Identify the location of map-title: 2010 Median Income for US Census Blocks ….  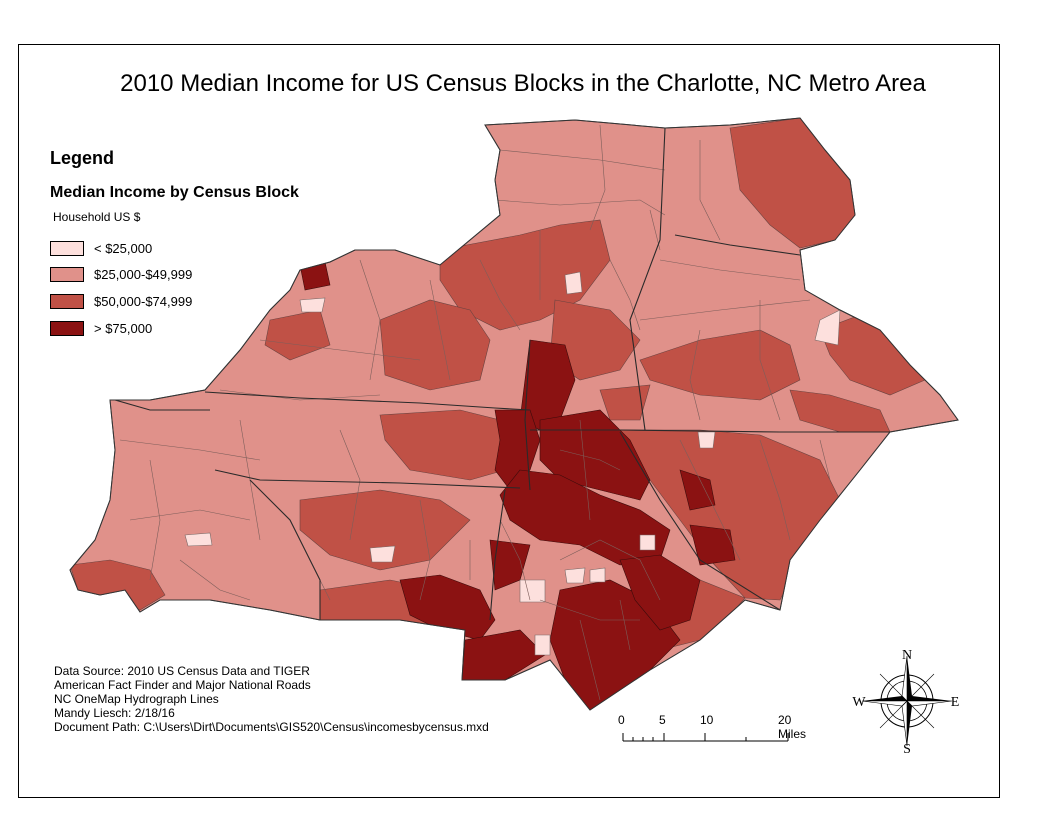
(523, 83).